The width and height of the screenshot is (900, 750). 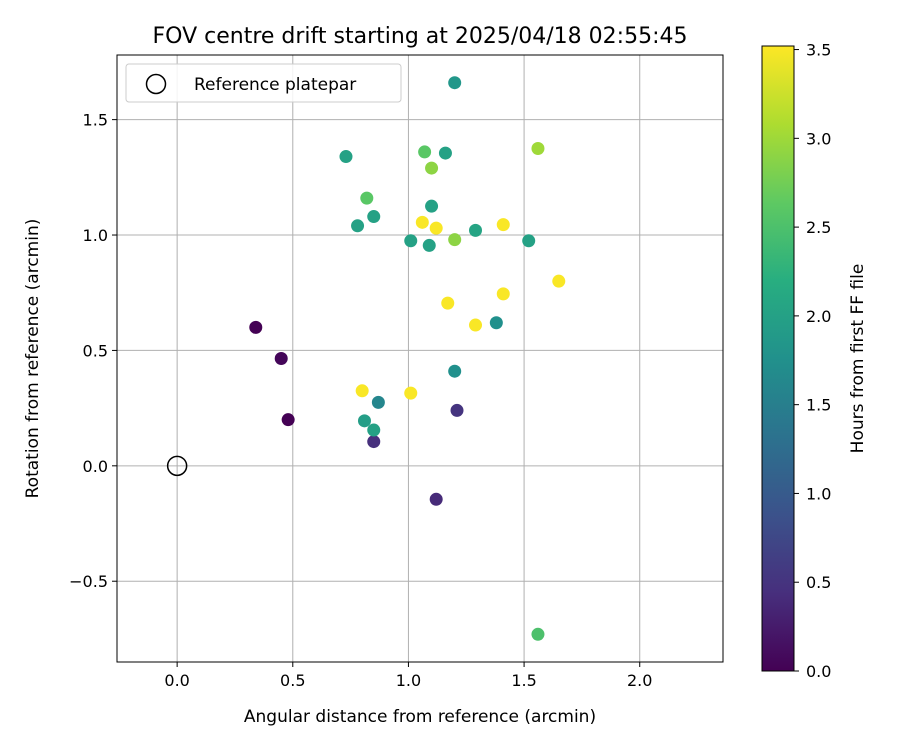 I want to click on legend-box, so click(x=263, y=83).